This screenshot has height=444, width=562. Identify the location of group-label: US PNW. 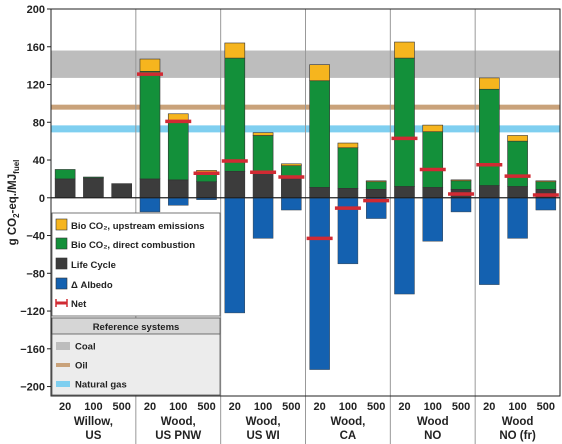
(178, 436).